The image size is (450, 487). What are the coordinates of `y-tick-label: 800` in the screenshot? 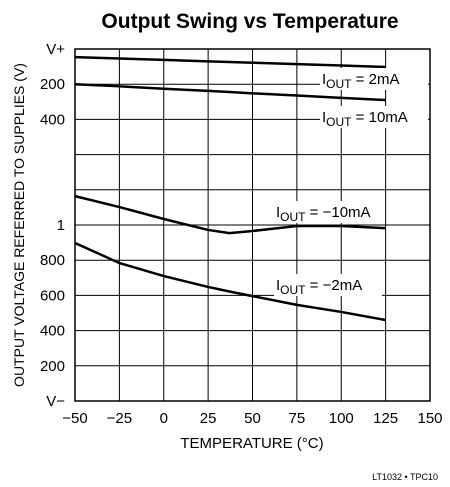 It's located at (52, 260).